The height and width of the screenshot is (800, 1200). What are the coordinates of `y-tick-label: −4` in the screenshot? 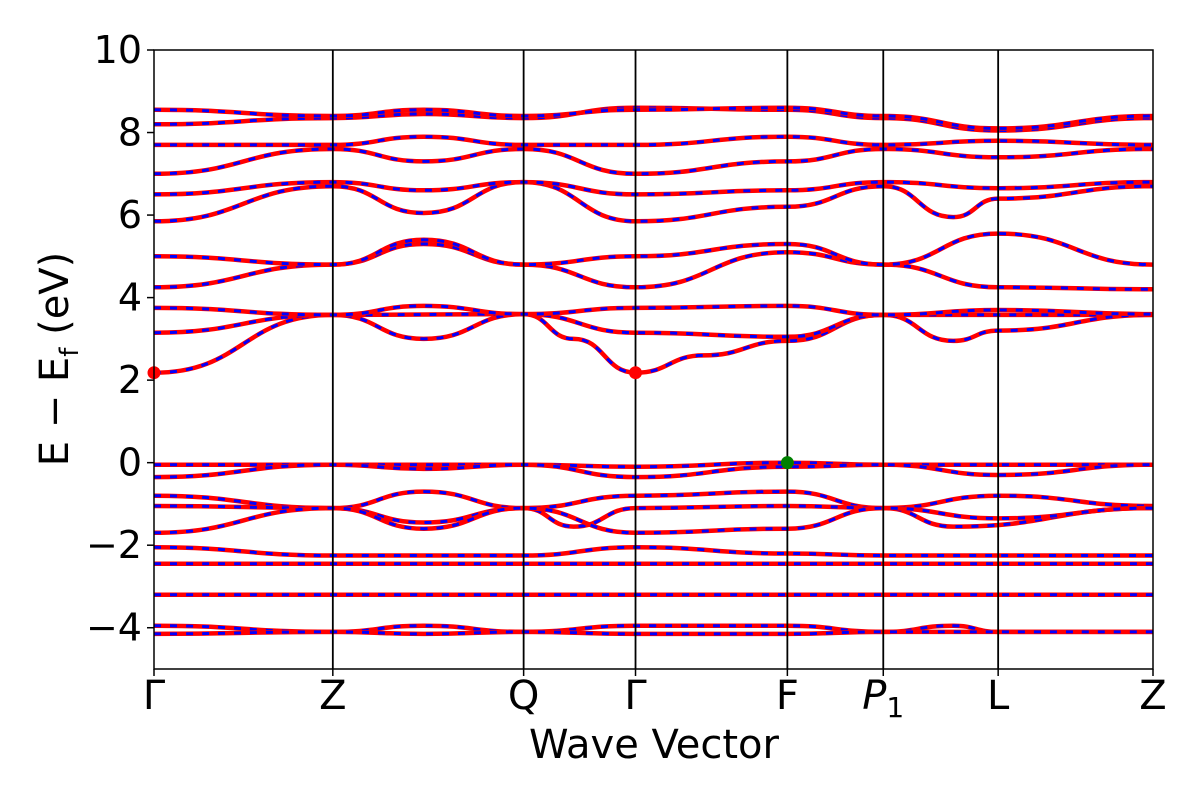 It's located at (114, 628).